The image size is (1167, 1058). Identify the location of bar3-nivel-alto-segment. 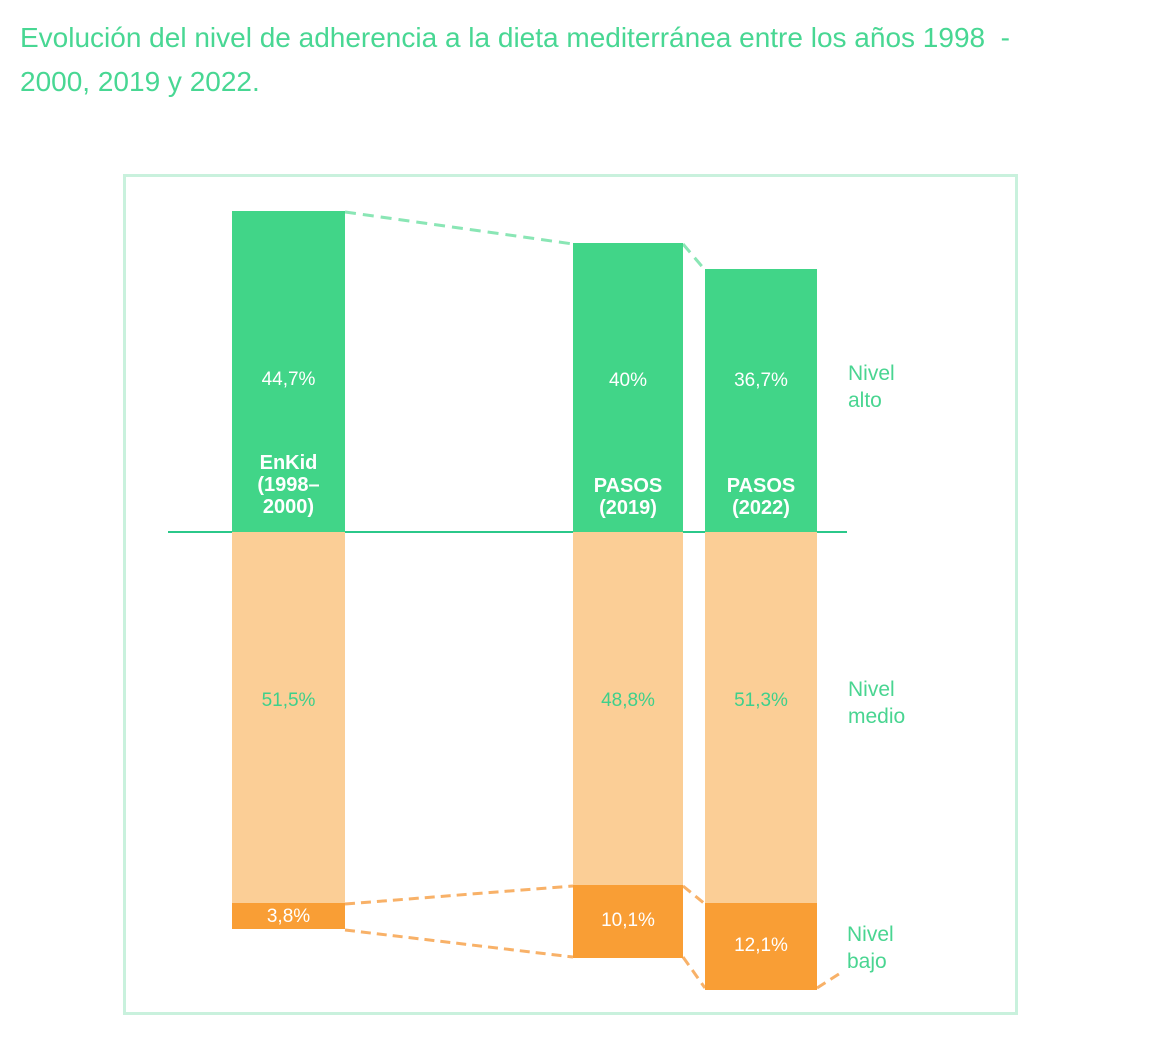
(761, 400).